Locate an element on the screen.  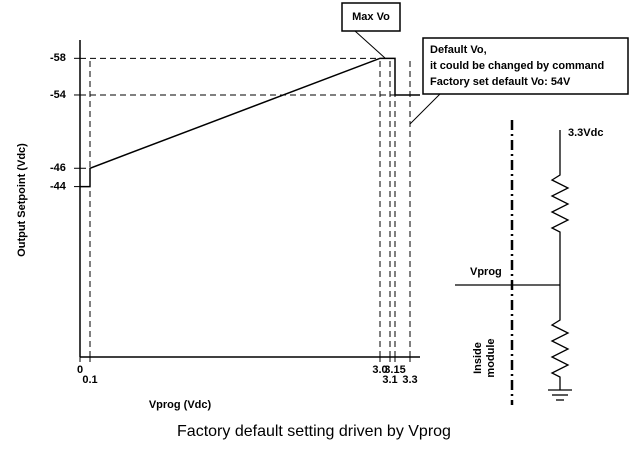
y-tick-label: -58 is located at coordinates (58, 58).